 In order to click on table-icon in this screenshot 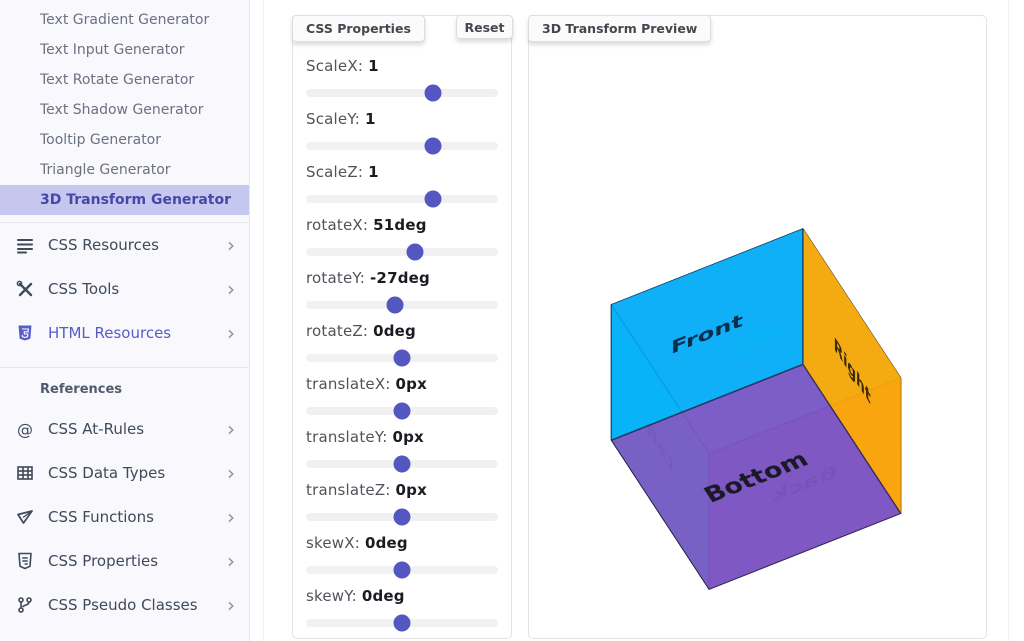, I will do `click(25, 473)`.